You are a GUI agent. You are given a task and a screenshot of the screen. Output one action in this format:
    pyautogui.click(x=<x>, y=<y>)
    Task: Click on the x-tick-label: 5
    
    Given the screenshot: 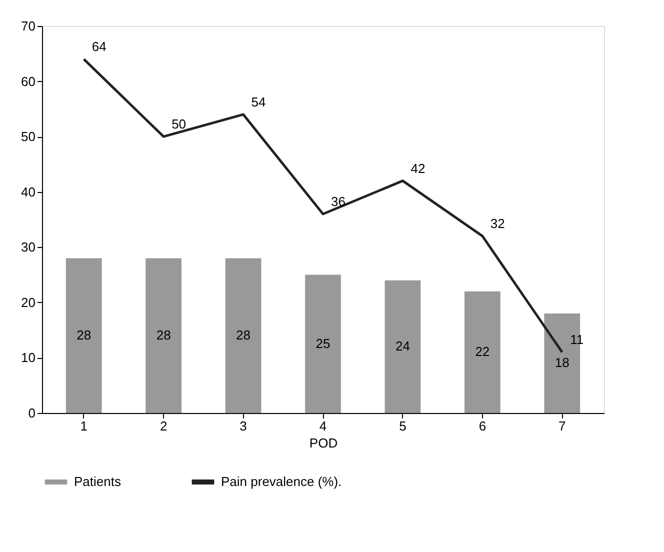 What is the action you would take?
    pyautogui.click(x=402, y=426)
    